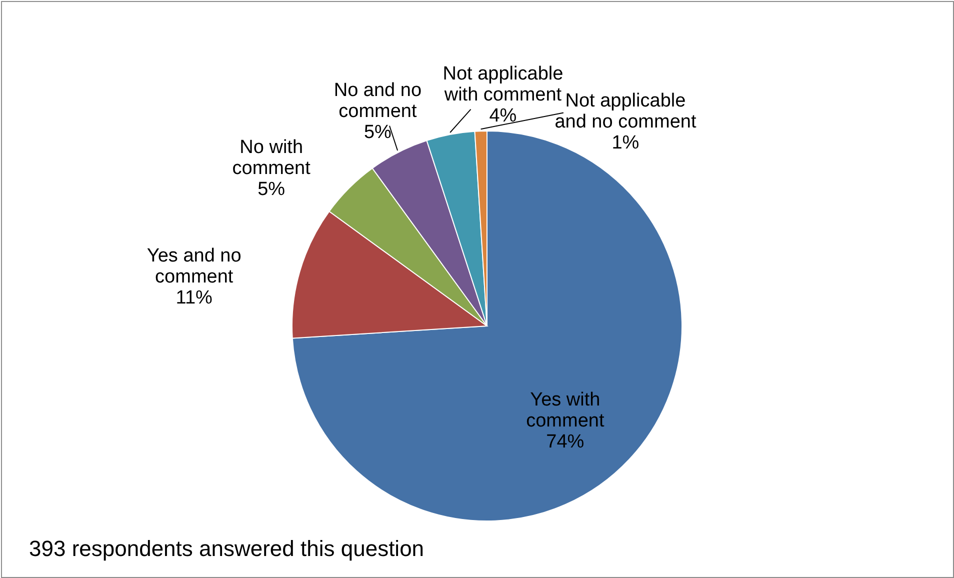 The height and width of the screenshot is (578, 954). I want to click on data-label: 74%, so click(565, 441).